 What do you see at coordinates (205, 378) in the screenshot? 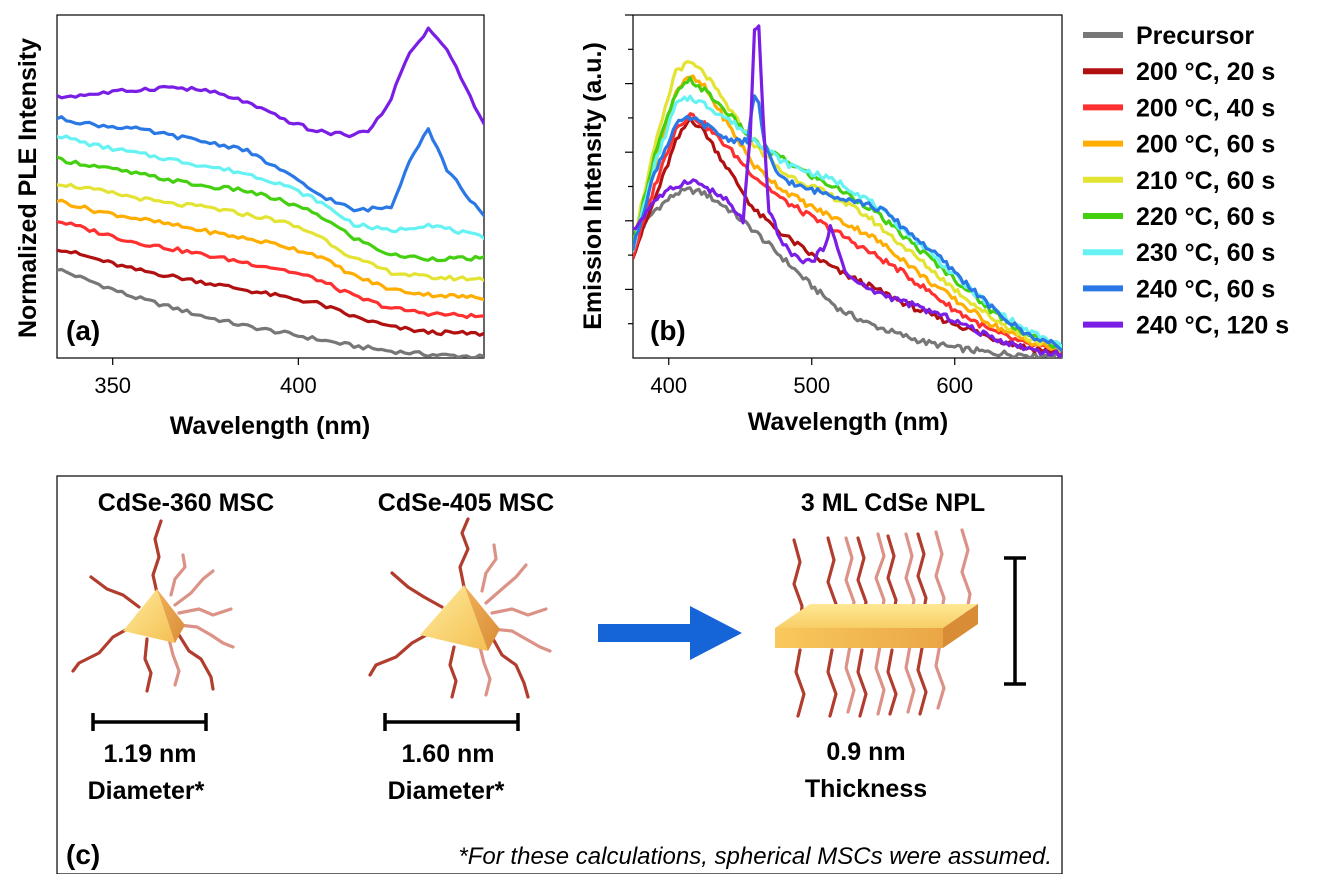
I see `panel-a-x-ticks: 350 400` at bounding box center [205, 378].